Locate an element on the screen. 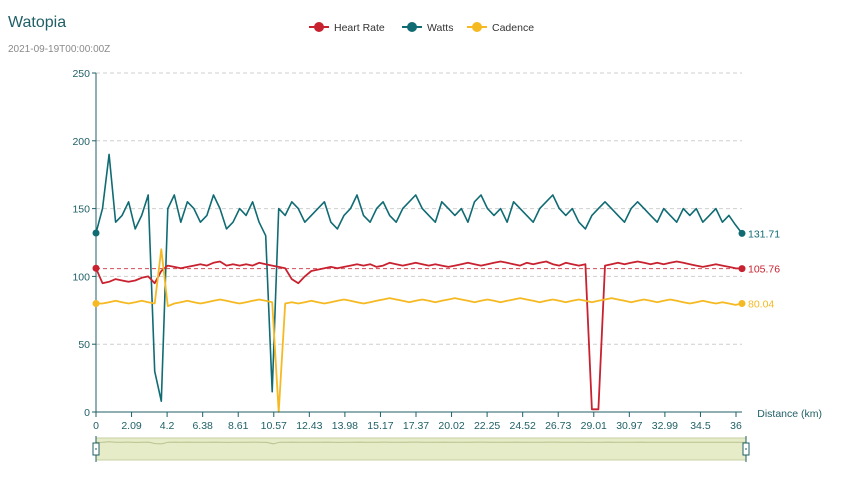 This screenshot has width=848, height=494. x-tick-label: 13.98 is located at coordinates (345, 426).